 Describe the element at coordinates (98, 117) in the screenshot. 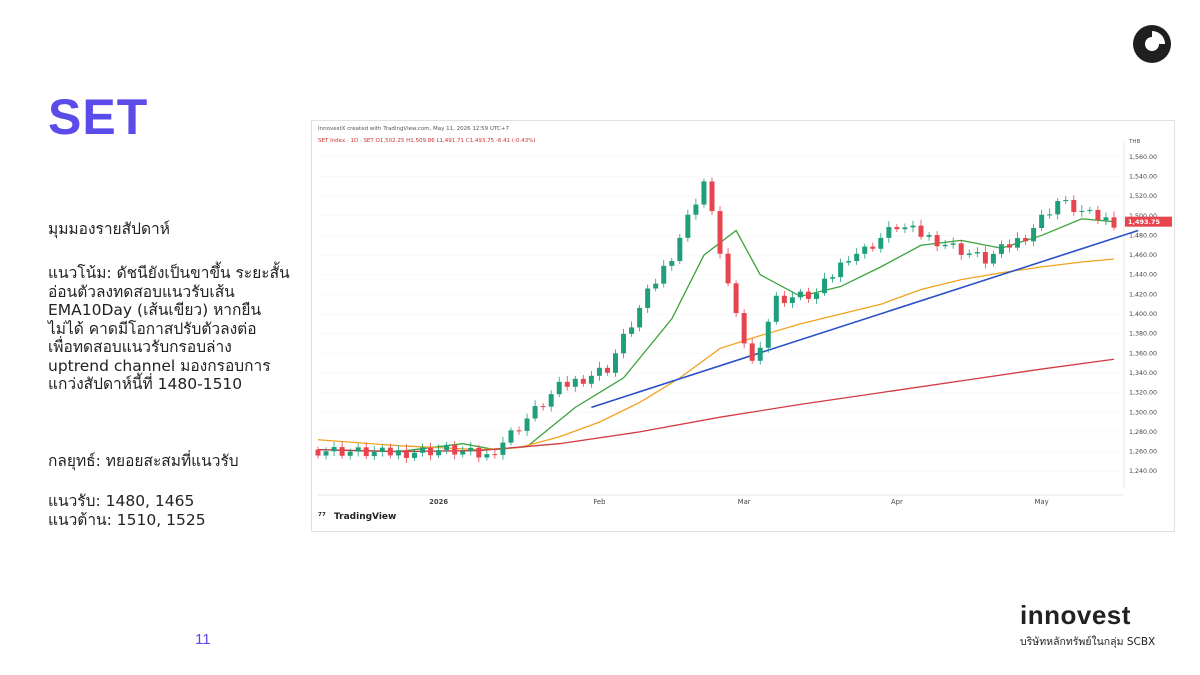

I see `page-title: SET` at that location.